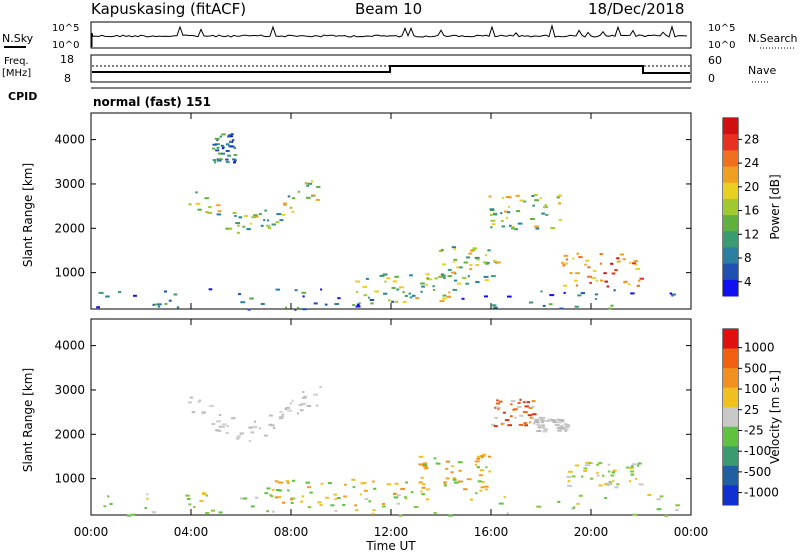  Describe the element at coordinates (69, 273) in the screenshot. I see `ytick-label: 1000` at that location.